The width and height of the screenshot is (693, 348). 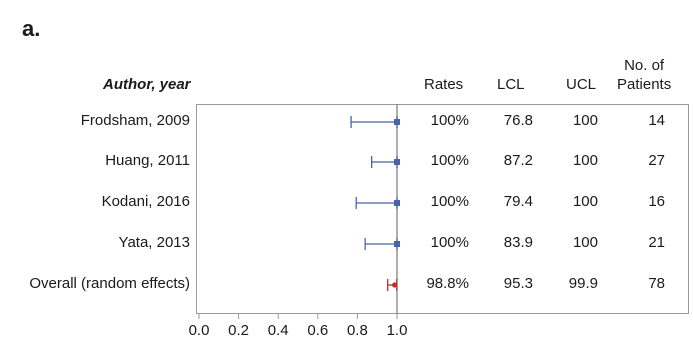 What do you see at coordinates (147, 84) in the screenshot?
I see `author-year-header: Author, year` at bounding box center [147, 84].